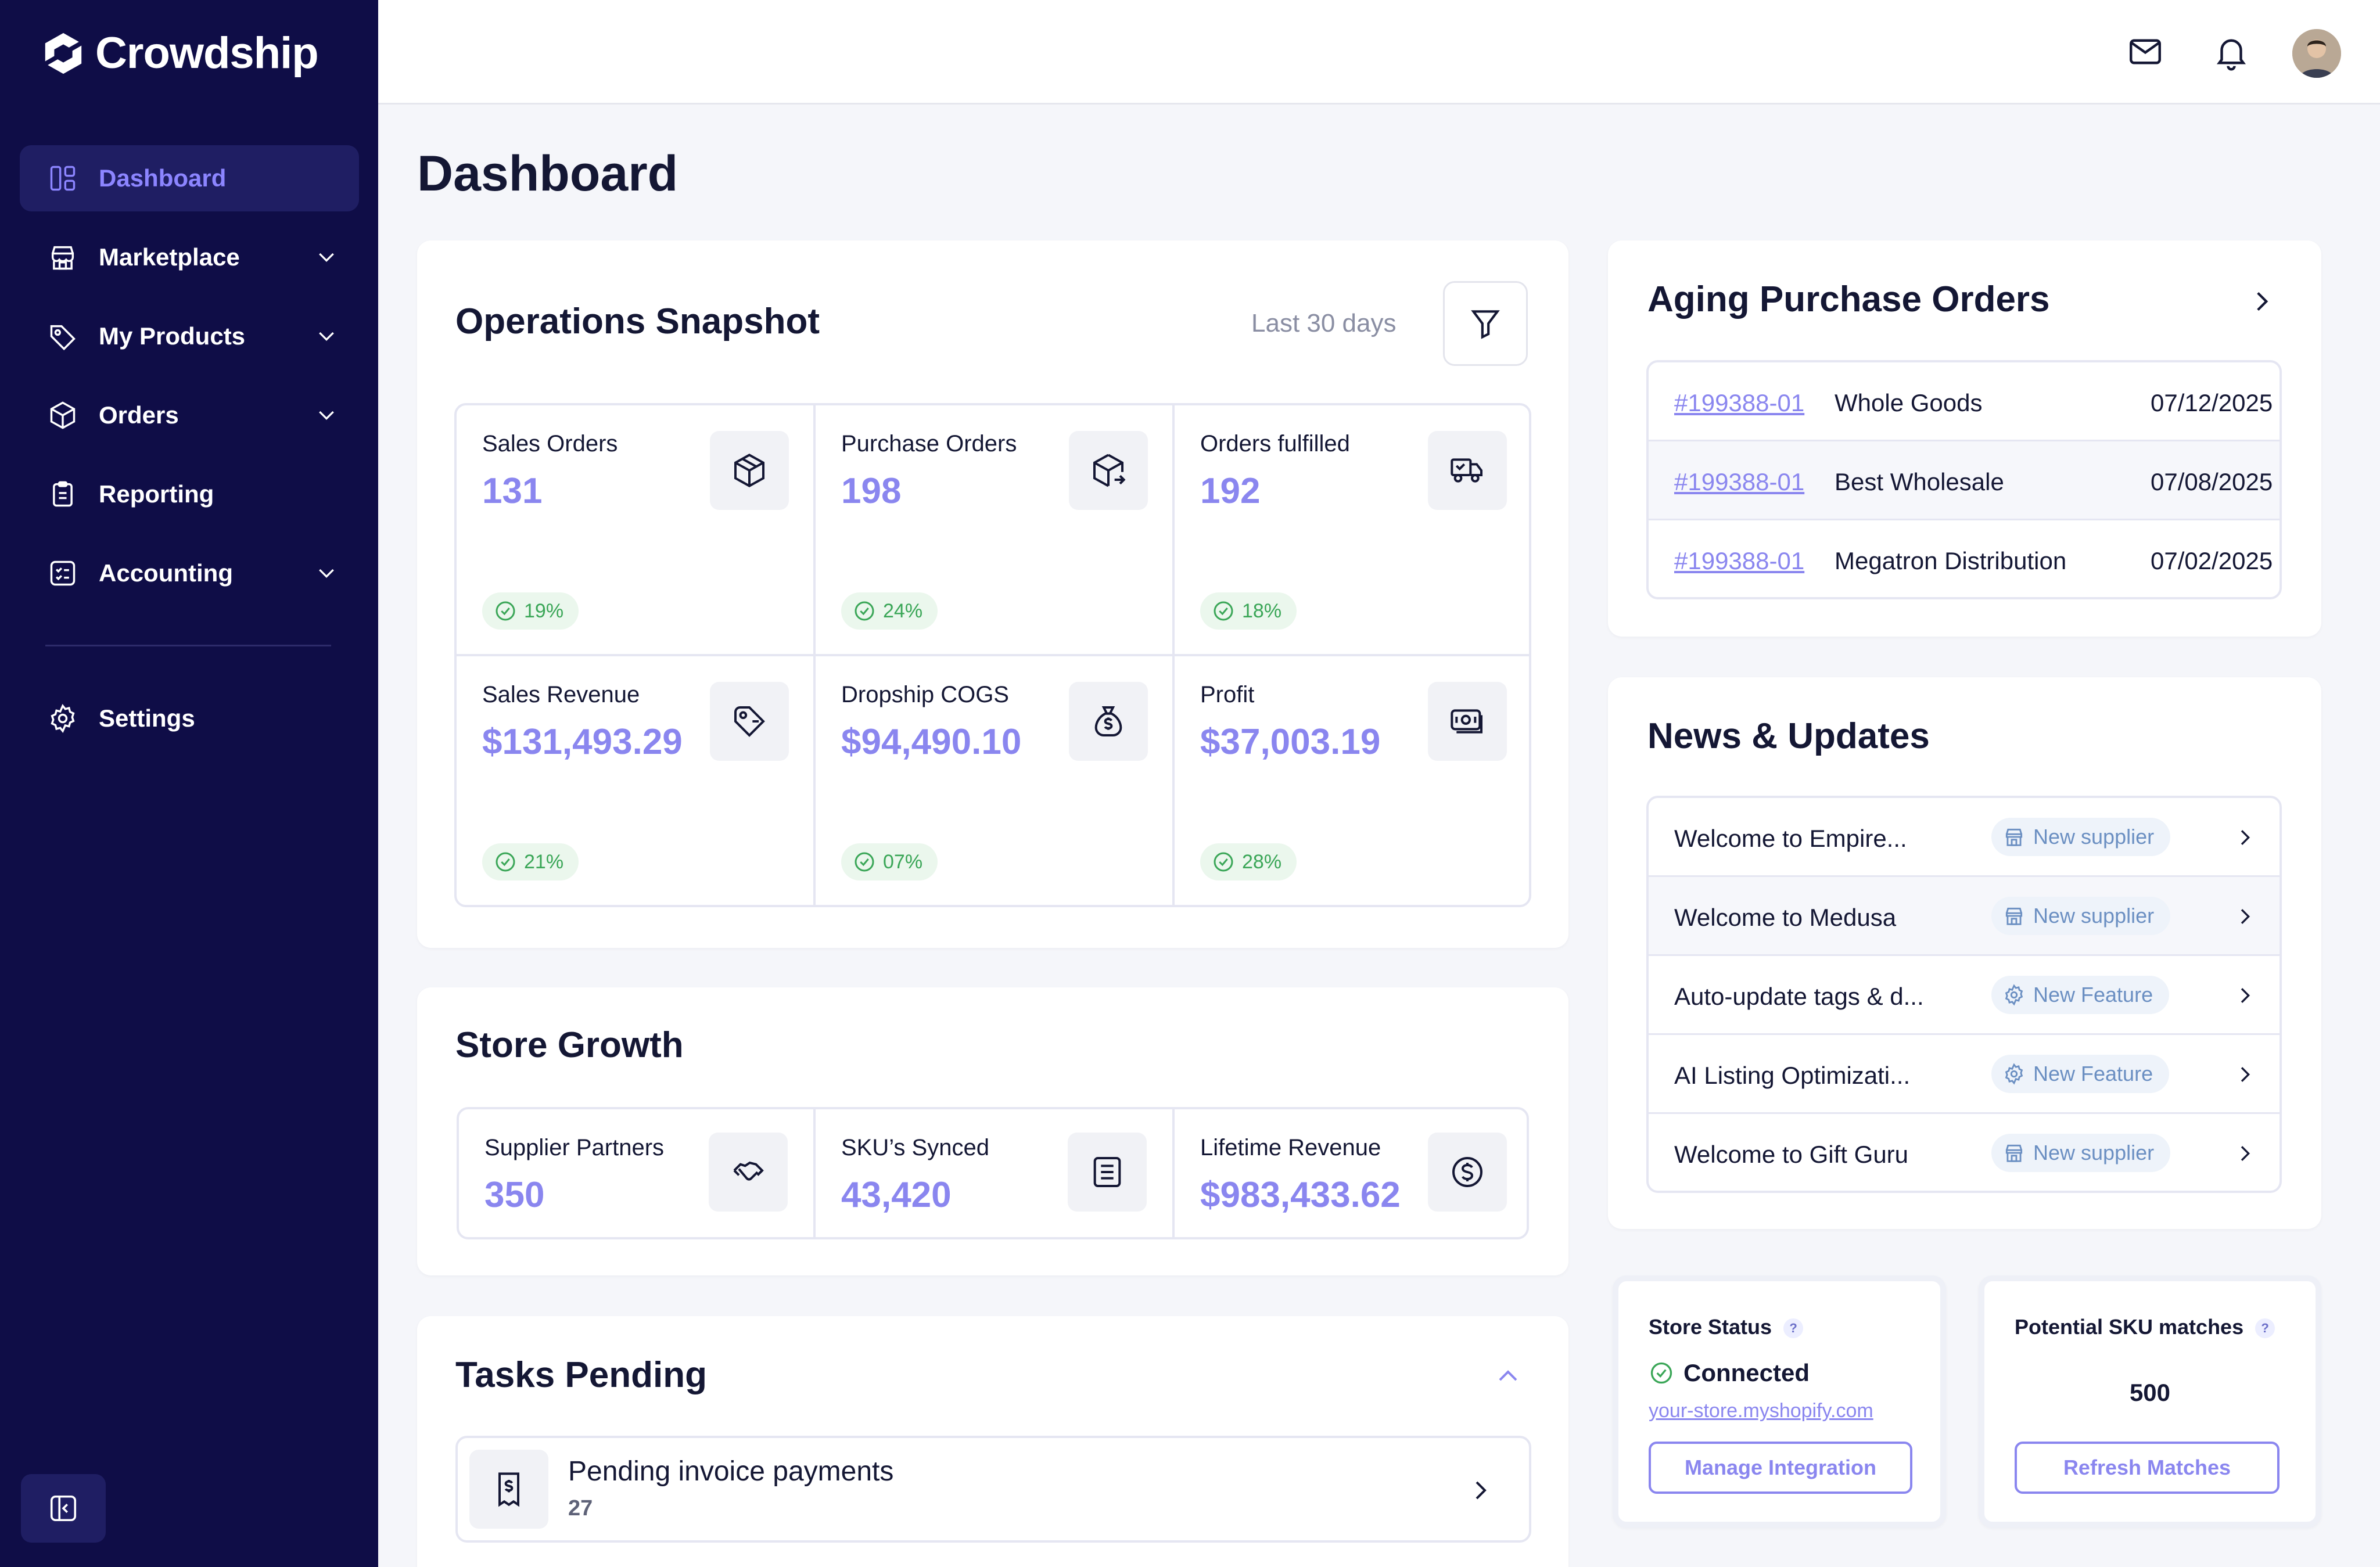  I want to click on sidebar-item-marketplace: Marketplace, so click(190, 257).